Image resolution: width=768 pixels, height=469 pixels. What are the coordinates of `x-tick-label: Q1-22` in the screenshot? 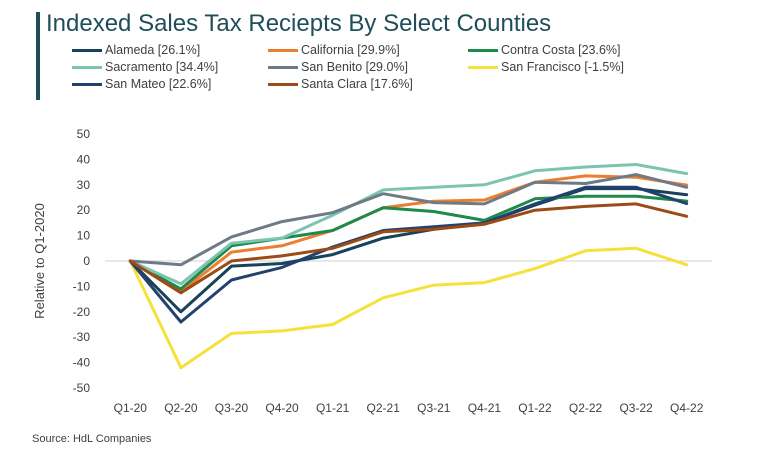 It's located at (535, 408).